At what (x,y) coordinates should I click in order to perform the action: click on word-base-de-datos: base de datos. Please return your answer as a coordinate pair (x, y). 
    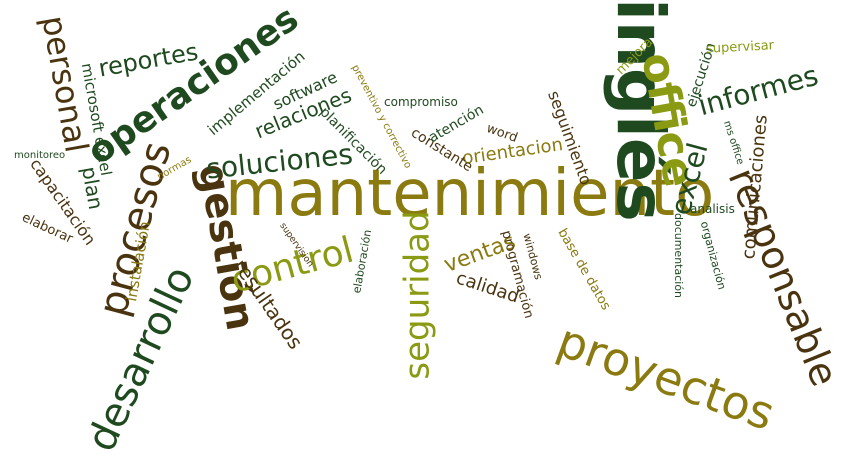
    Looking at the image, I should click on (584, 269).